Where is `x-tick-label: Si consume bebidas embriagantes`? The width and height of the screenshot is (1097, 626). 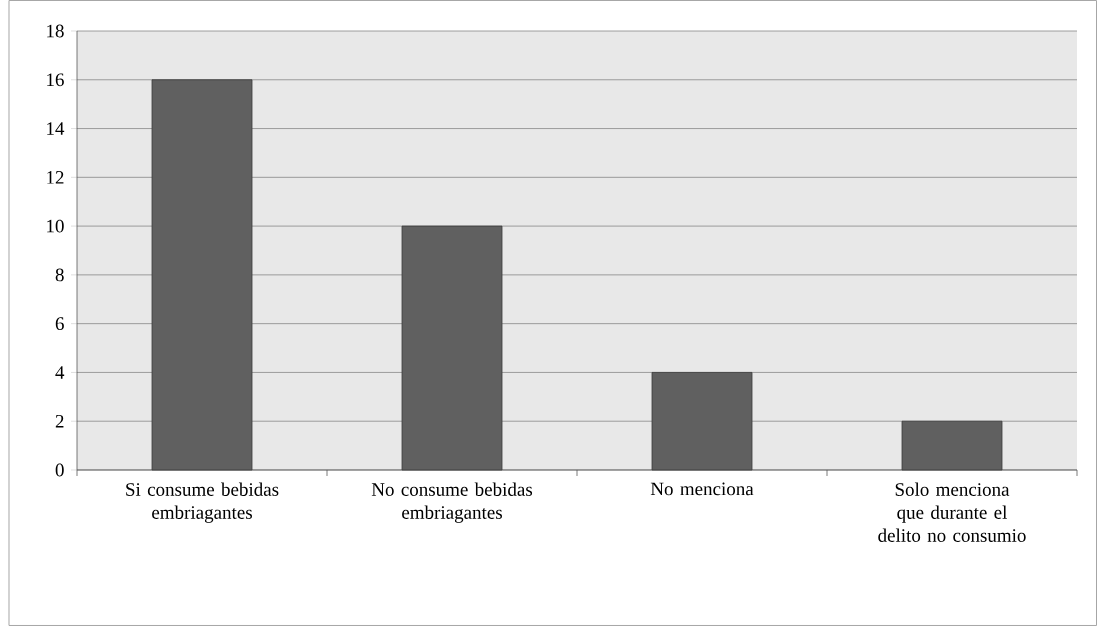 x-tick-label: Si consume bebidas embriagantes is located at coordinates (202, 502).